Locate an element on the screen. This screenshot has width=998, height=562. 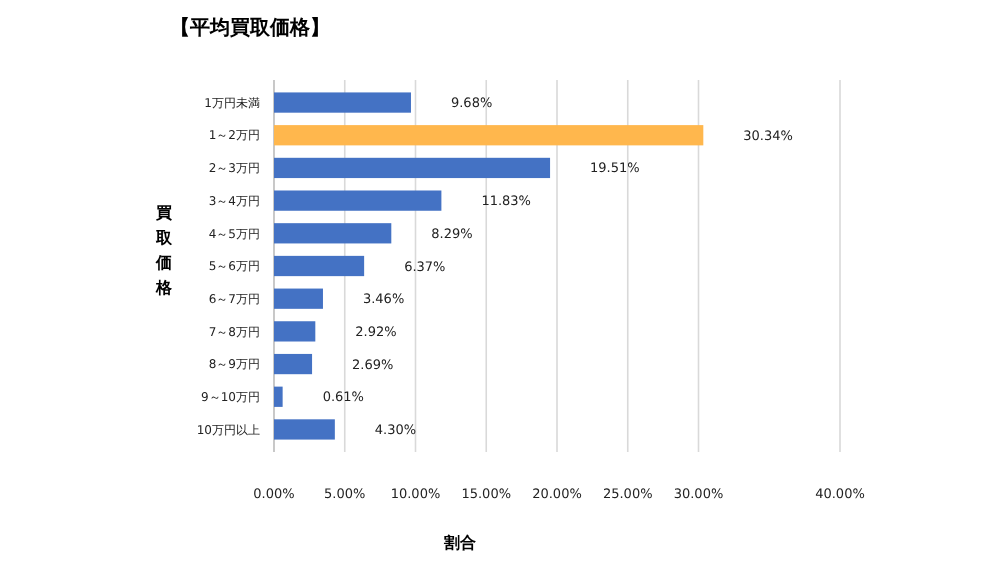
x-axis-title: 割合 is located at coordinates (460, 543).